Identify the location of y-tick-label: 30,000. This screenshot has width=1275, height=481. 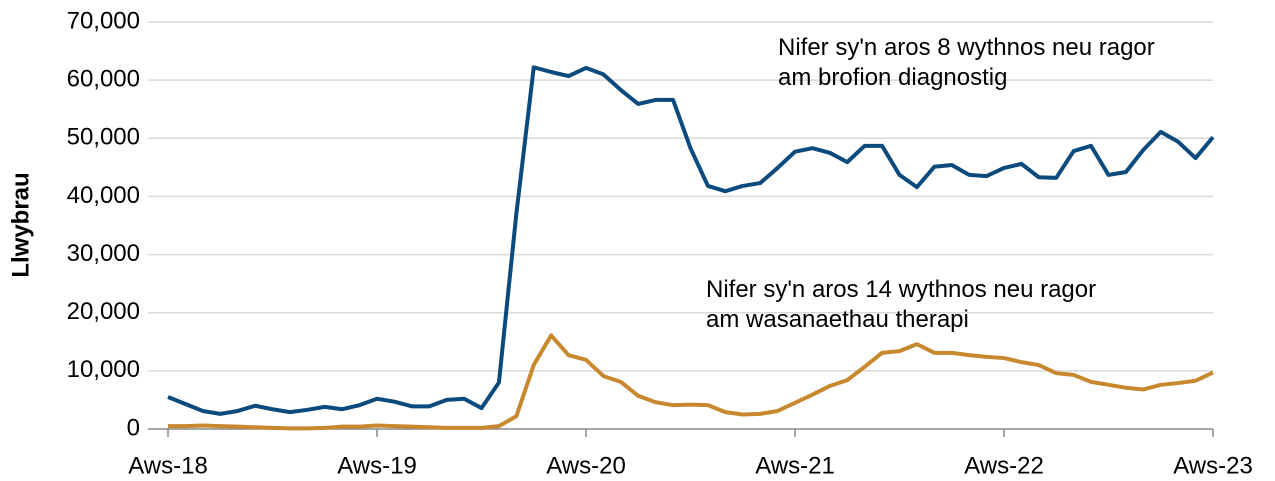
(103, 253).